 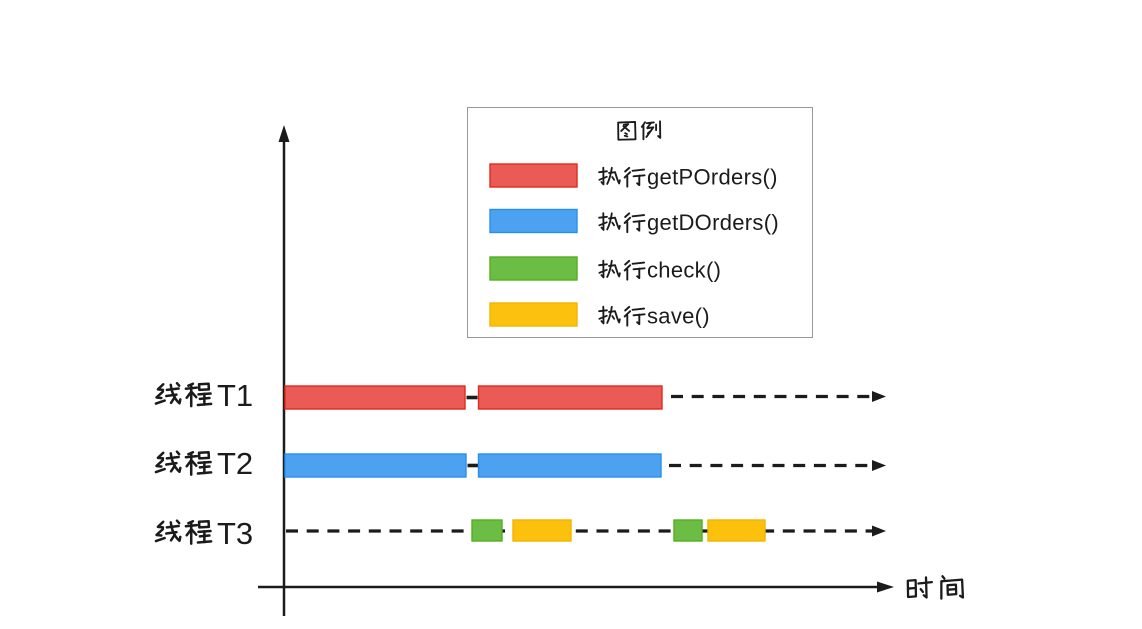 I want to click on svg-text: T2, so click(x=235, y=463).